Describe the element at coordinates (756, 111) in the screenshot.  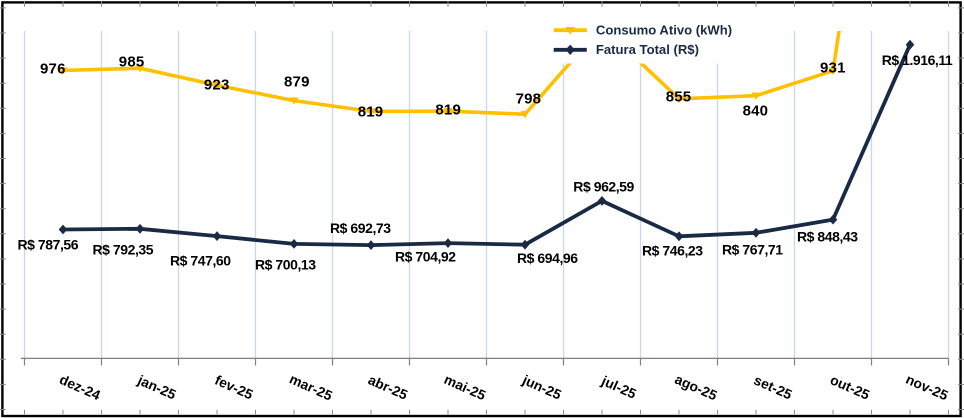
I see `svg-text: 840` at that location.